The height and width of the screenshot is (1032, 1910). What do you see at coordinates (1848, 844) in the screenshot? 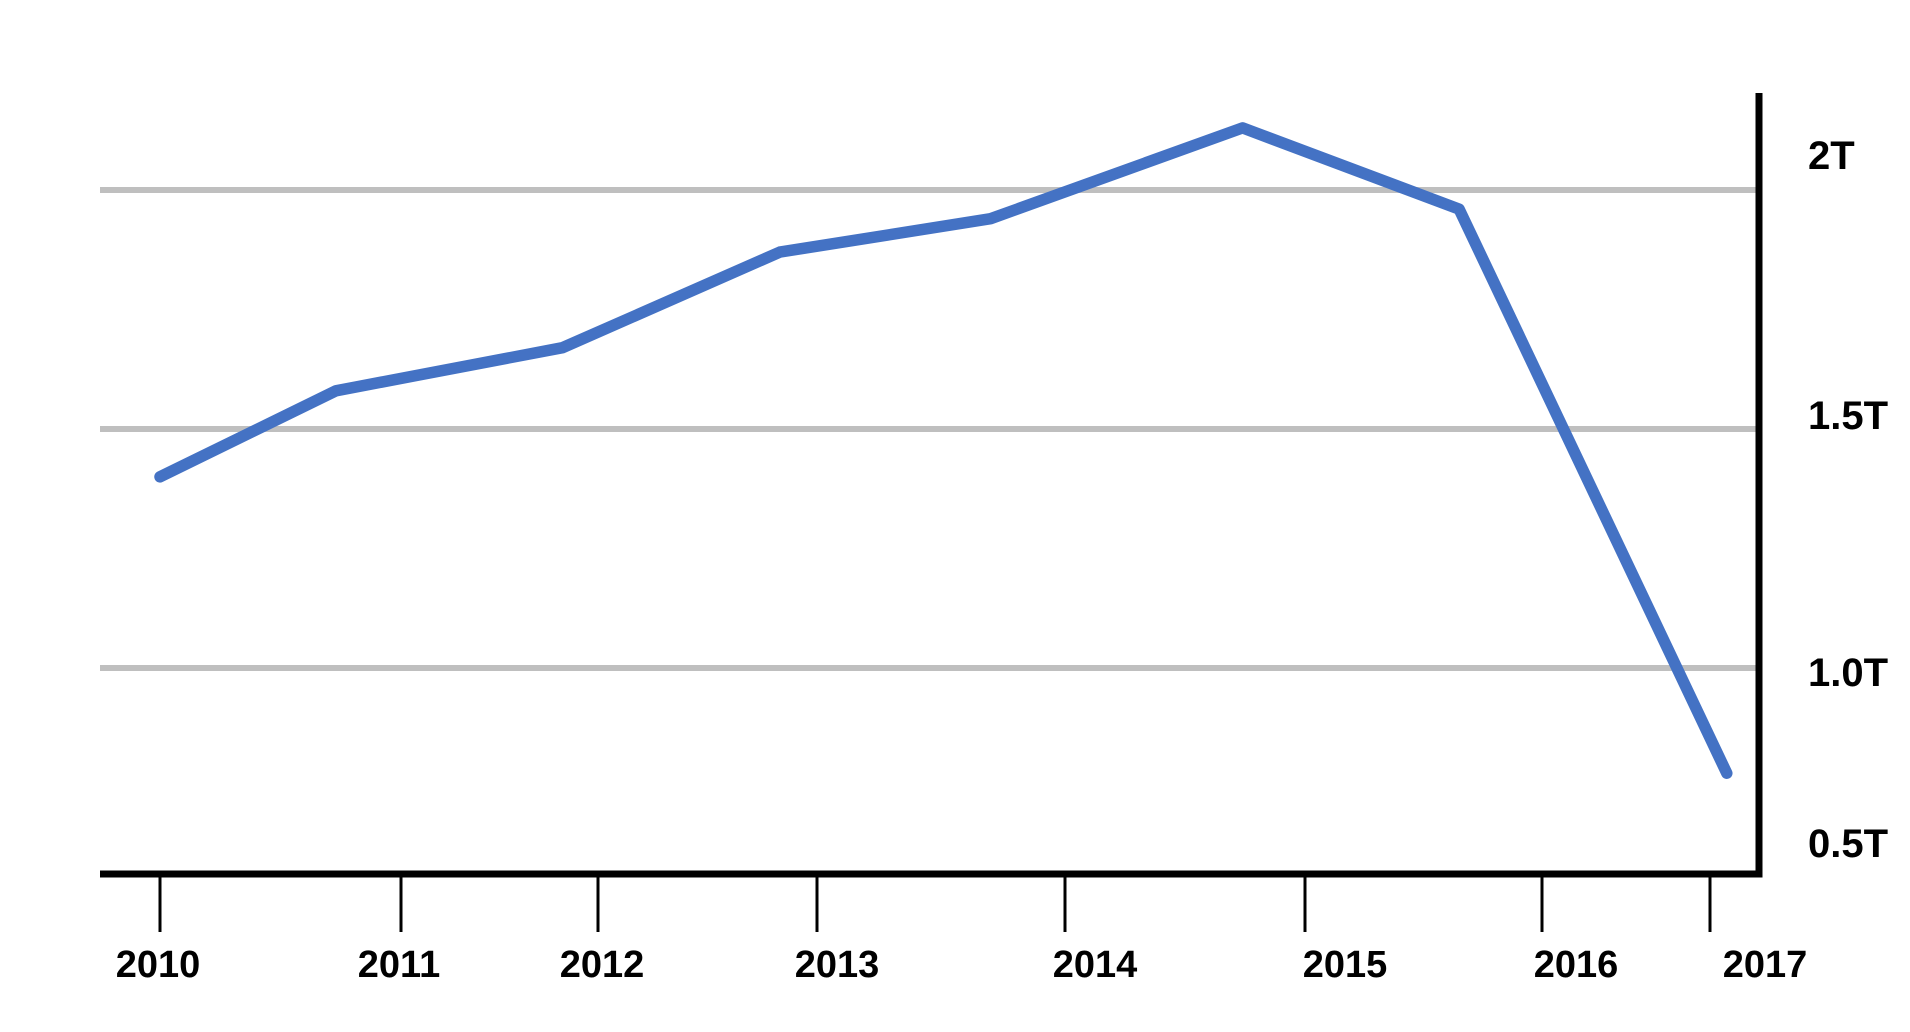
I see `y-tick-label: 0.5T` at bounding box center [1848, 844].